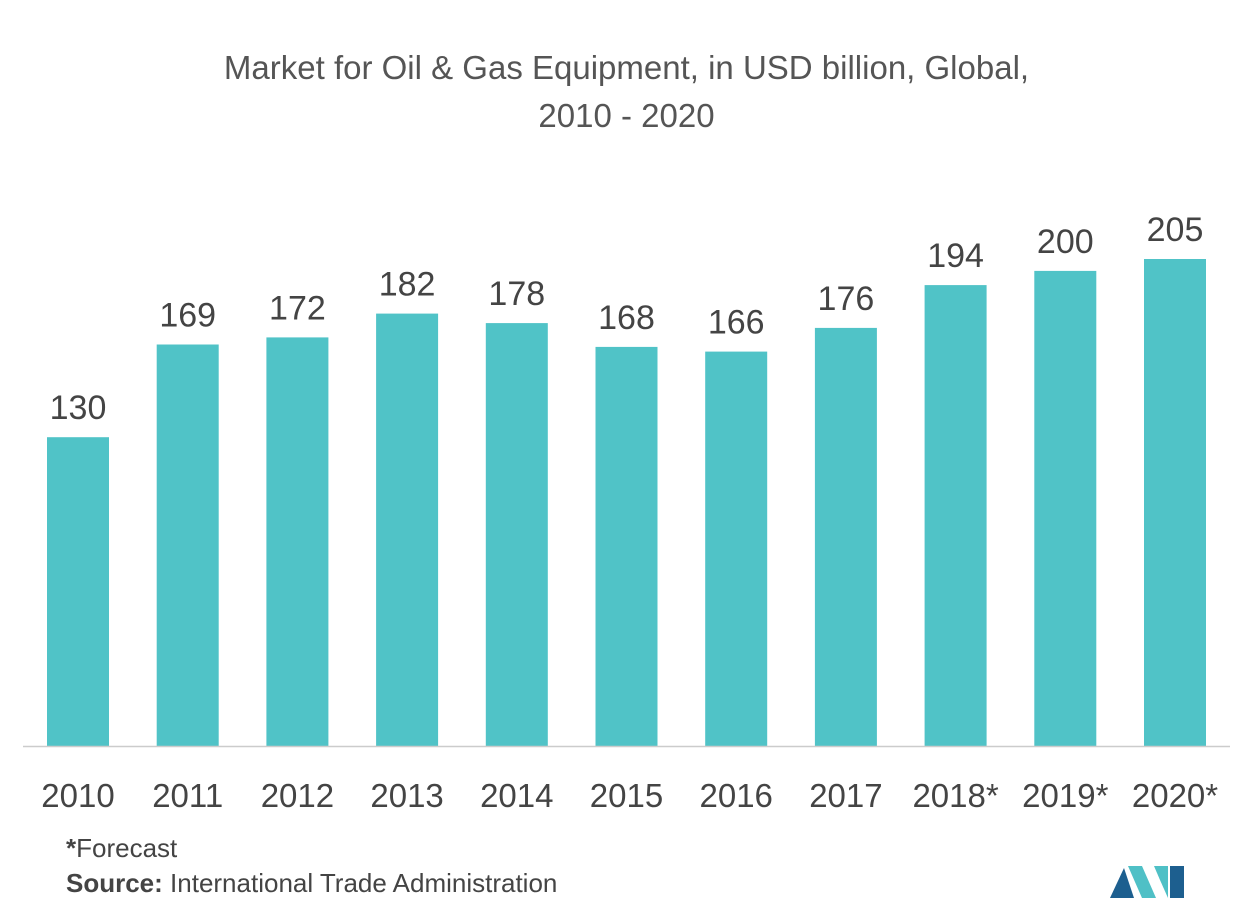 Image resolution: width=1253 pixels, height=920 pixels. I want to click on bar-2017, so click(845, 536).